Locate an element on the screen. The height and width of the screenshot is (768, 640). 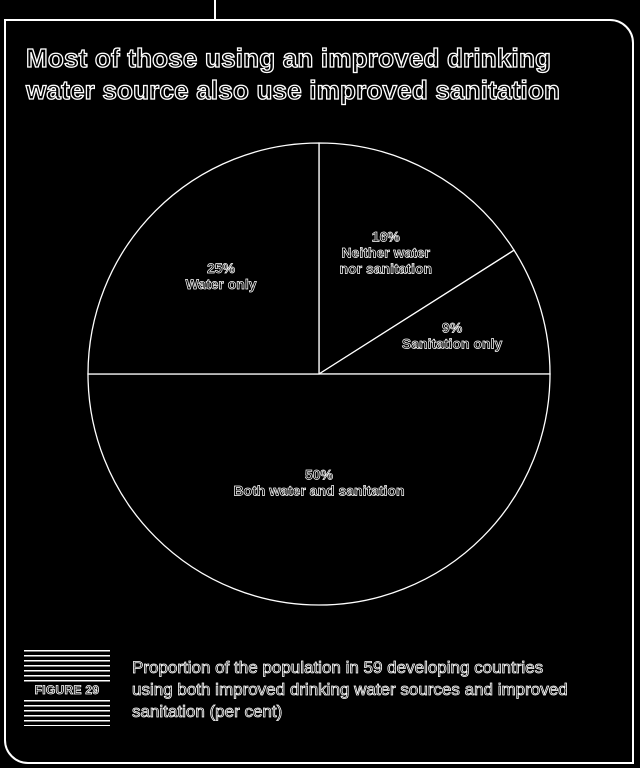
slice-name-line: Sanitation only is located at coordinates (452, 343).